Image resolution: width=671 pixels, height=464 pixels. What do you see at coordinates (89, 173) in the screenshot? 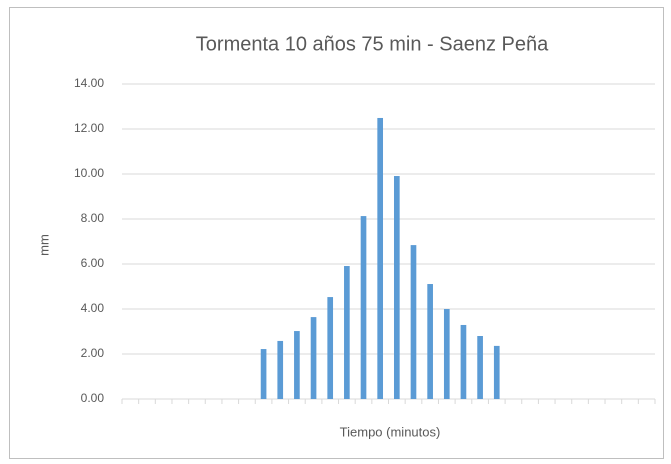
I see `y-tick-label: 10.00` at bounding box center [89, 173].